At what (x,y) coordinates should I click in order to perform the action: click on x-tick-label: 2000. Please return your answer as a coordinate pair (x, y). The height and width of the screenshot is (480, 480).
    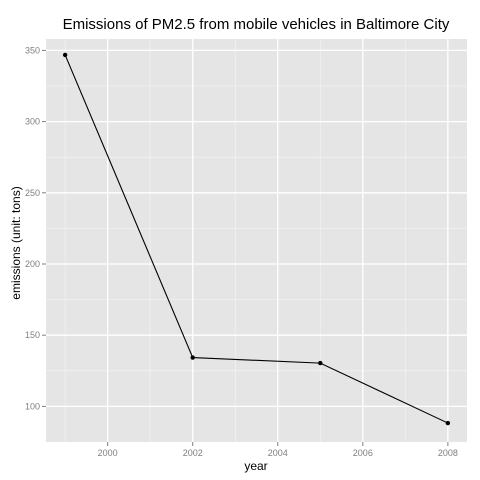
    Looking at the image, I should click on (108, 453).